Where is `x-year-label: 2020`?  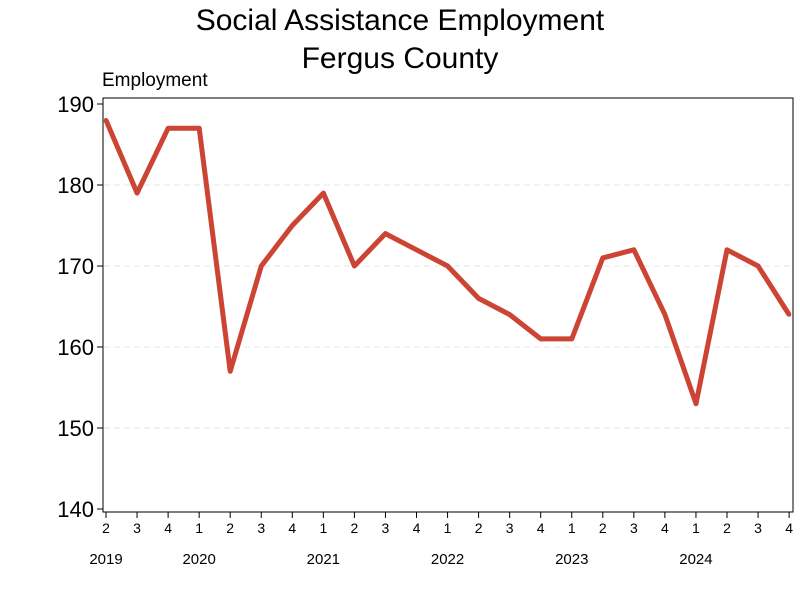 x-year-label: 2020 is located at coordinates (198, 559).